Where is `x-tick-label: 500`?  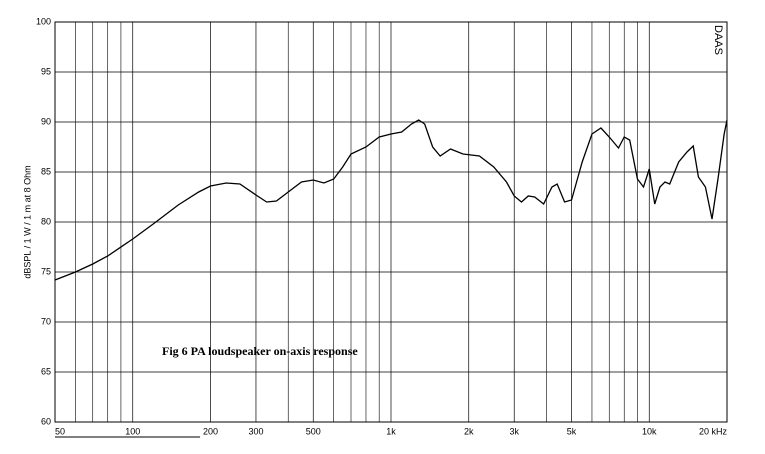
x-tick-label: 500 is located at coordinates (313, 431).